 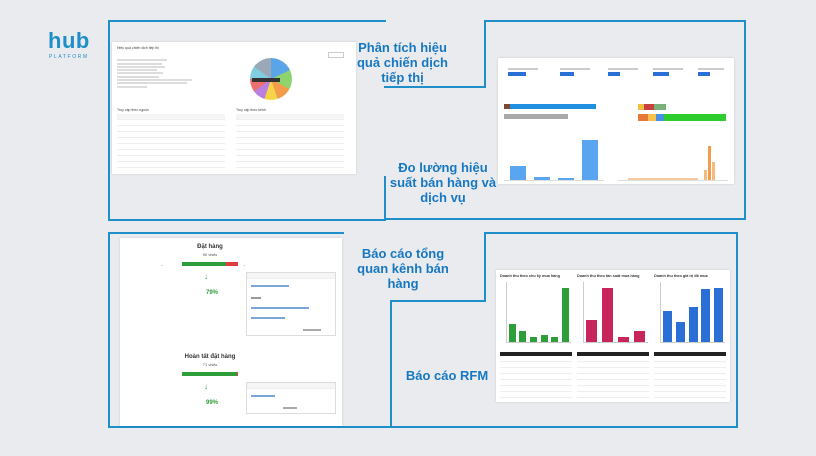 I want to click on sales-time-chart, so click(x=673, y=157).